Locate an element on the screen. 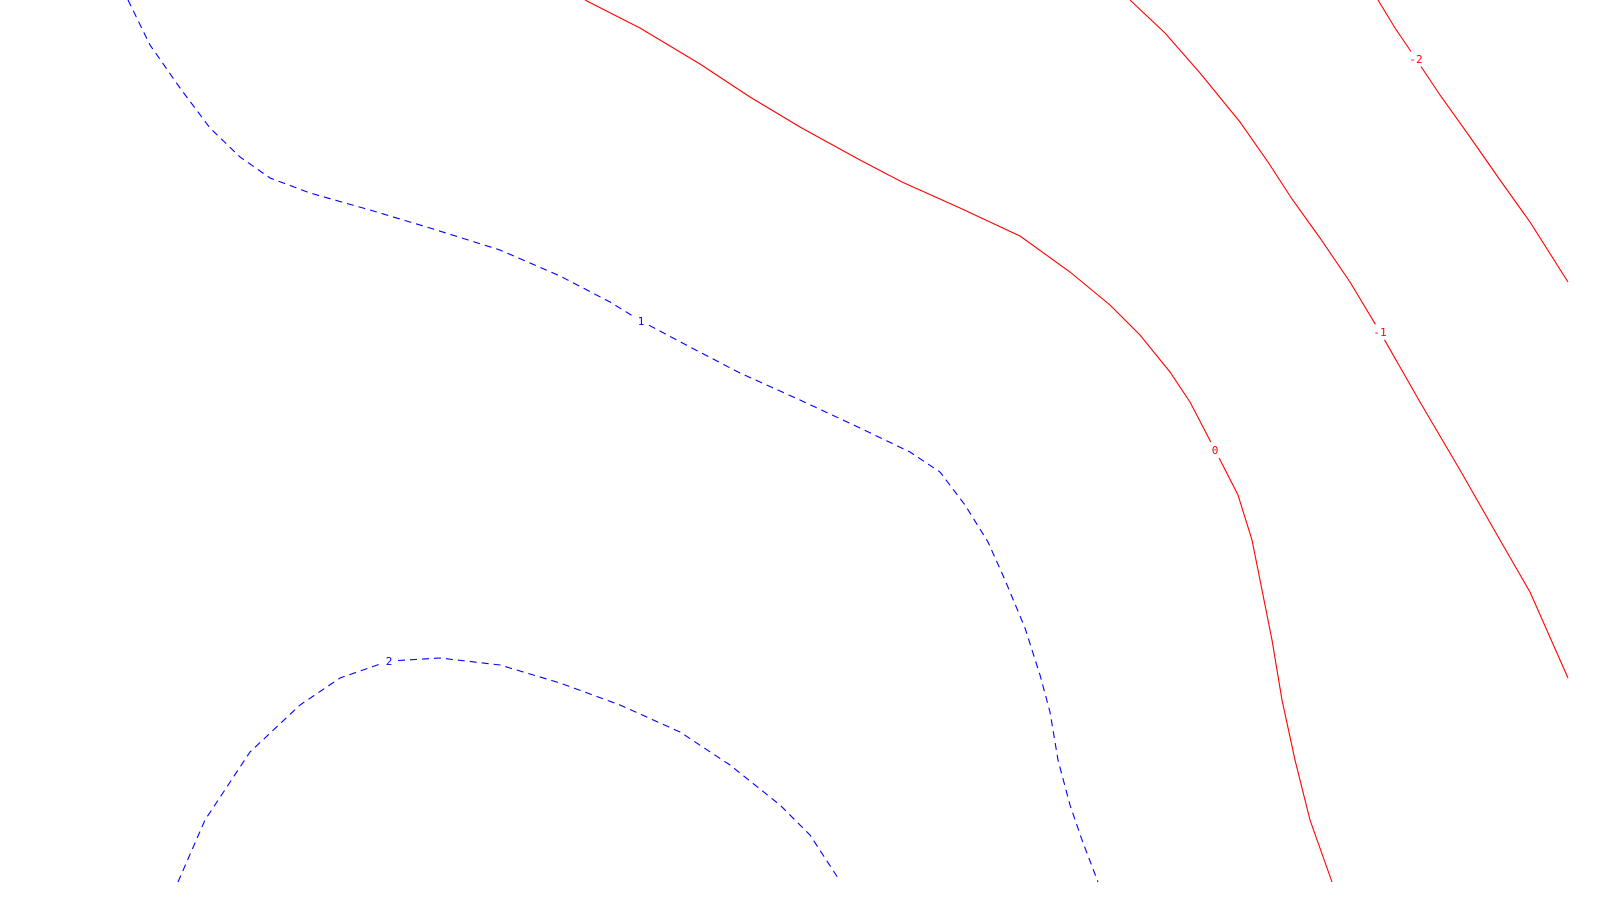  contour-label-level-neg2: -2 is located at coordinates (1415, 59).